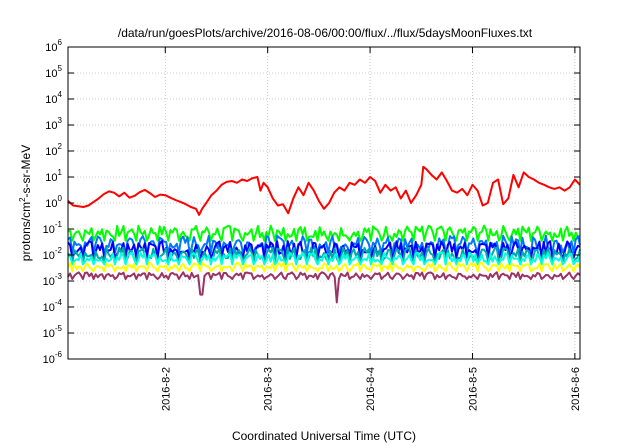 The image size is (640, 448). I want to click on y-axis-label-base: protons/cm, so click(26, 231).